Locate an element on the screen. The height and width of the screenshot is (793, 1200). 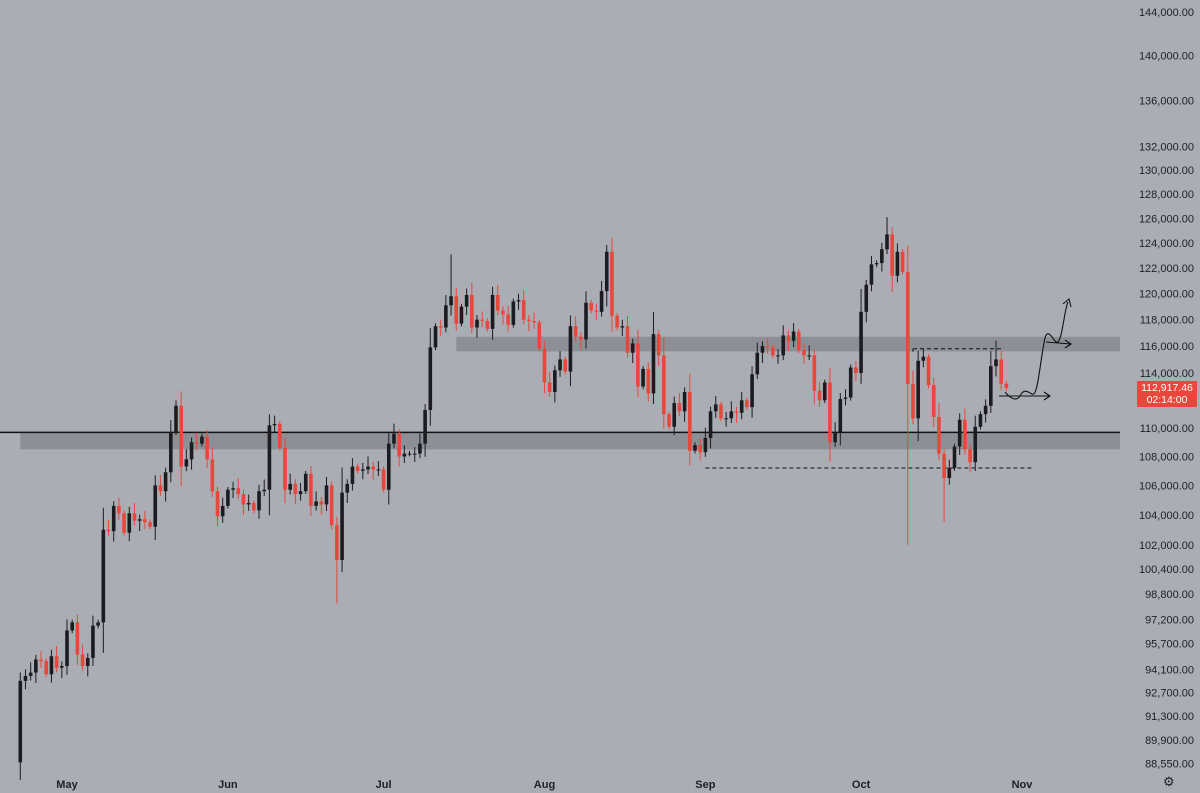
projection-curve-arrow is located at coordinates (1036, 350).